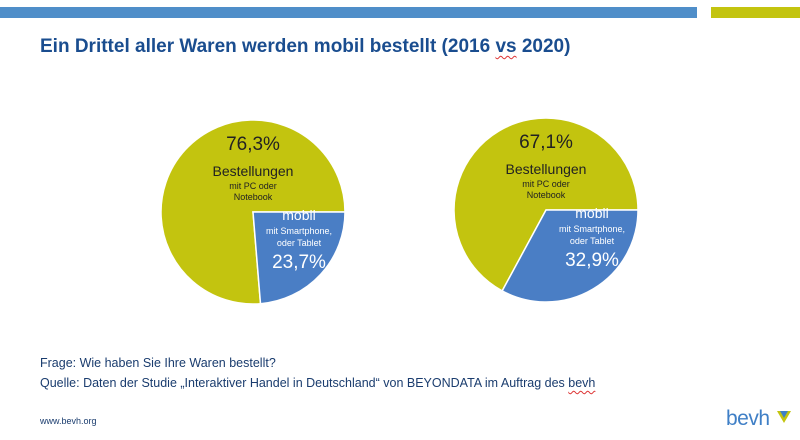 This screenshot has width=800, height=440. I want to click on pie-2-slice-sublabel-2-2: oder Tablet, so click(592, 241).